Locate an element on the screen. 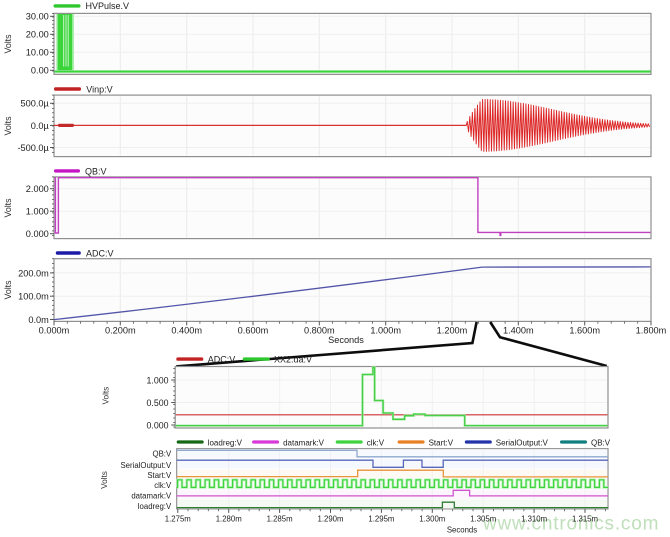 This screenshot has height=537, width=670. svg-text: 1.285m is located at coordinates (280, 519).